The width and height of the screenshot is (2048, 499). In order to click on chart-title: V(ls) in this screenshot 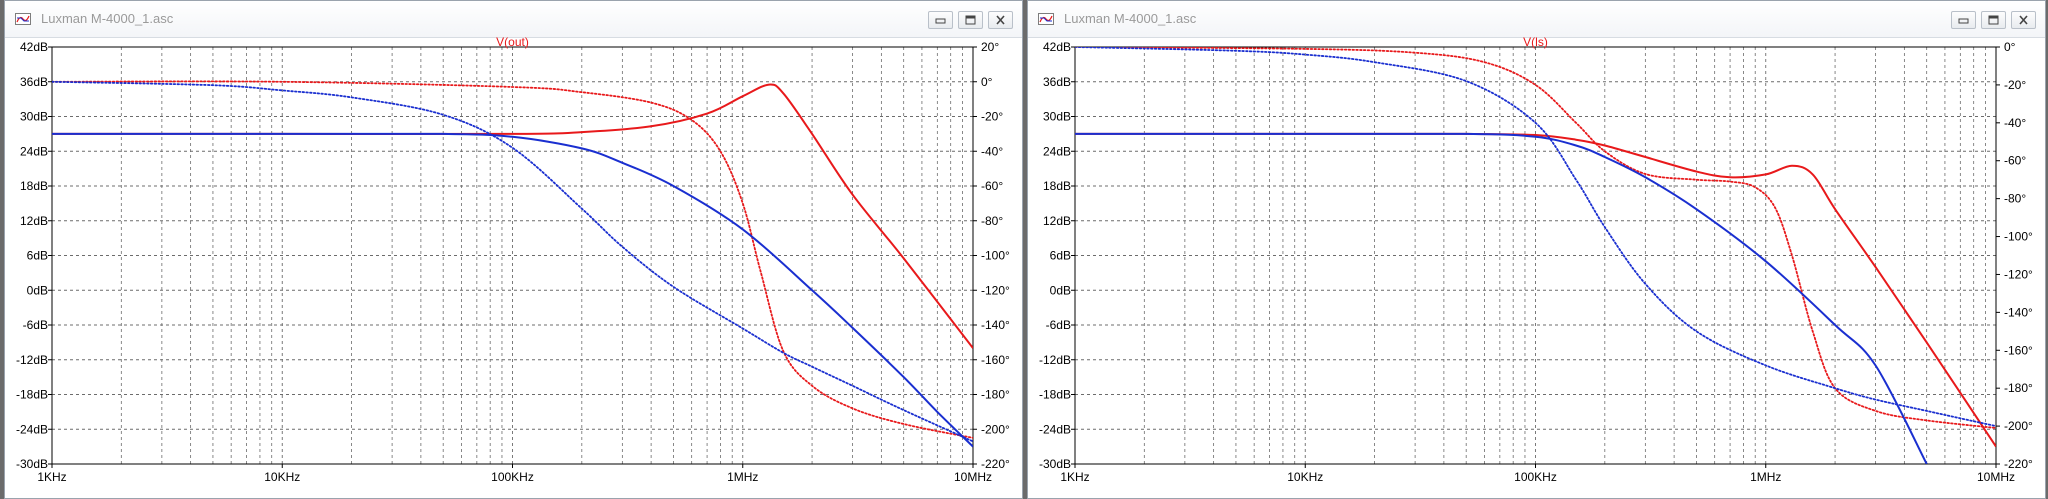, I will do `click(1535, 43)`.